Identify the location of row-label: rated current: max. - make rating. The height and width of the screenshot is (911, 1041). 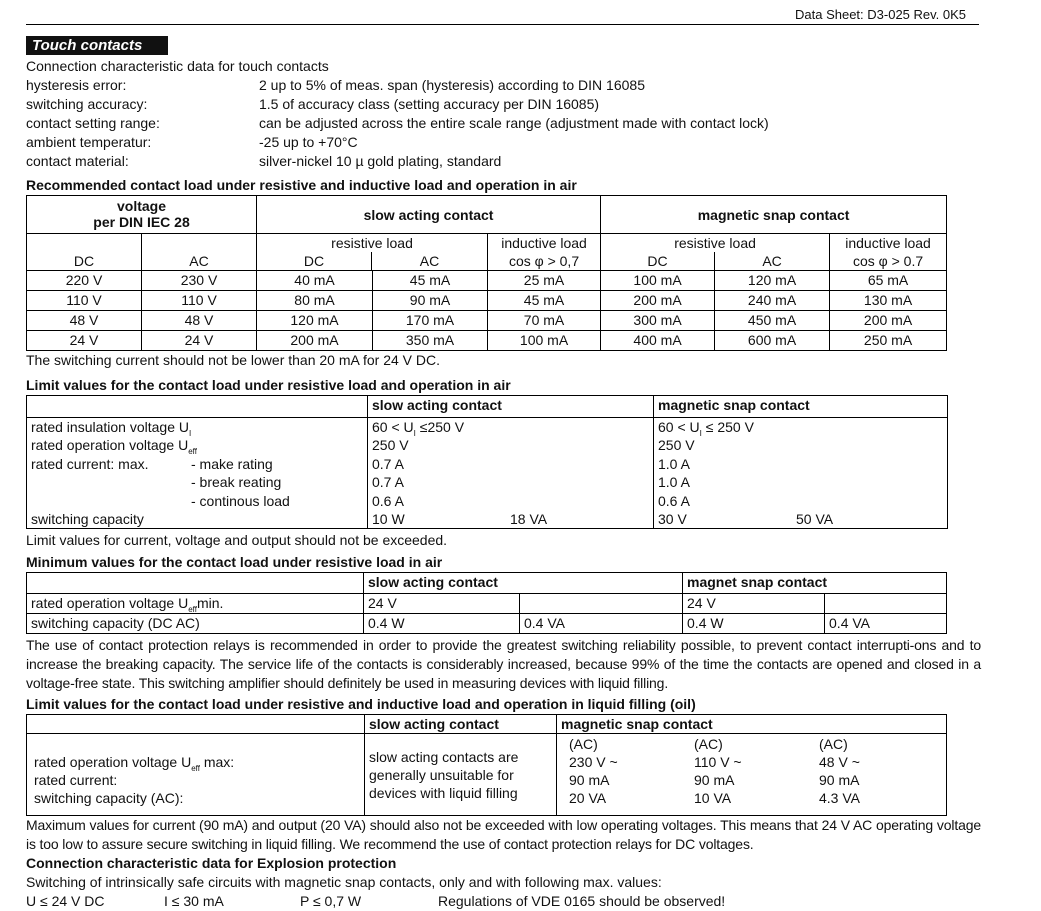
(197, 463).